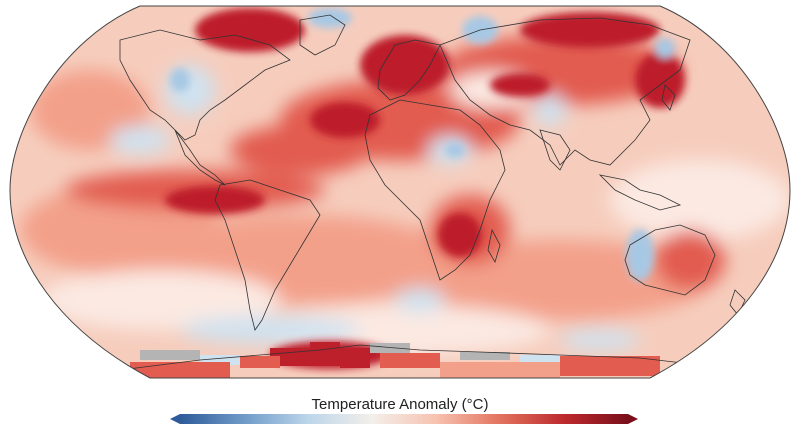  Describe the element at coordinates (404, 419) in the screenshot. I see `colorbar` at that location.